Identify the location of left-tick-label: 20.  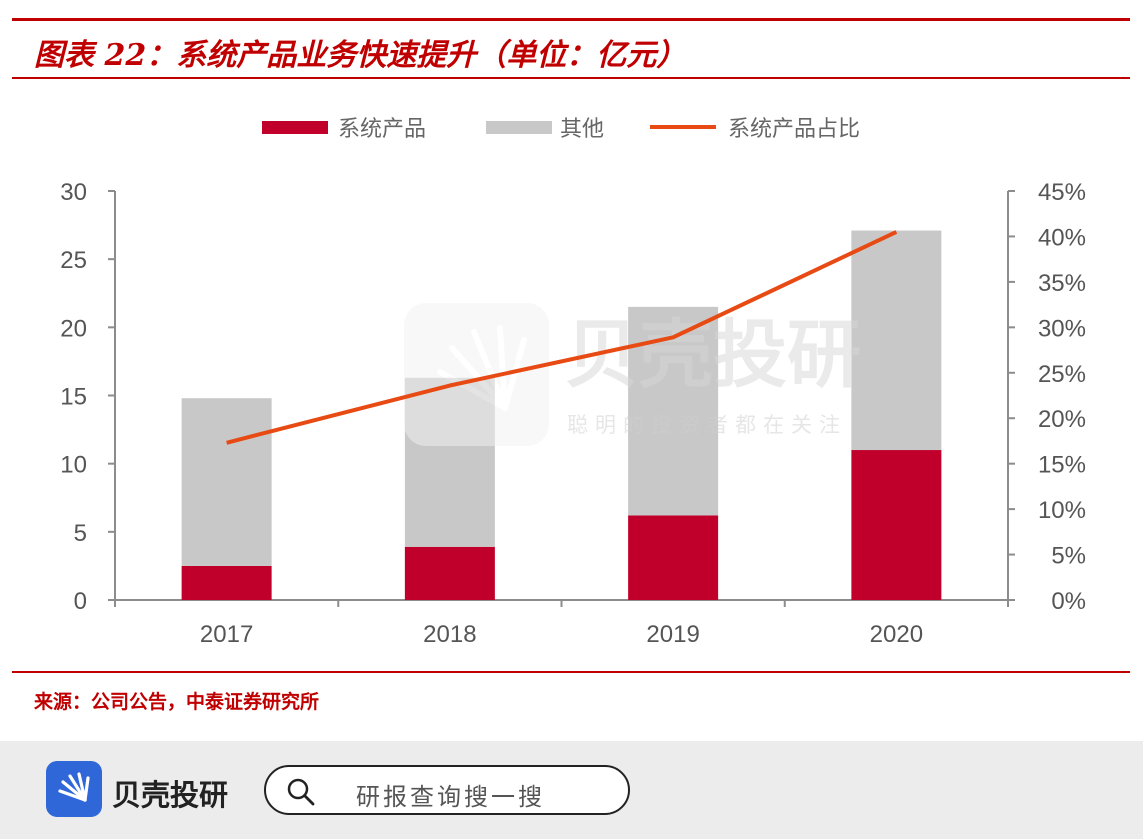
(73, 328).